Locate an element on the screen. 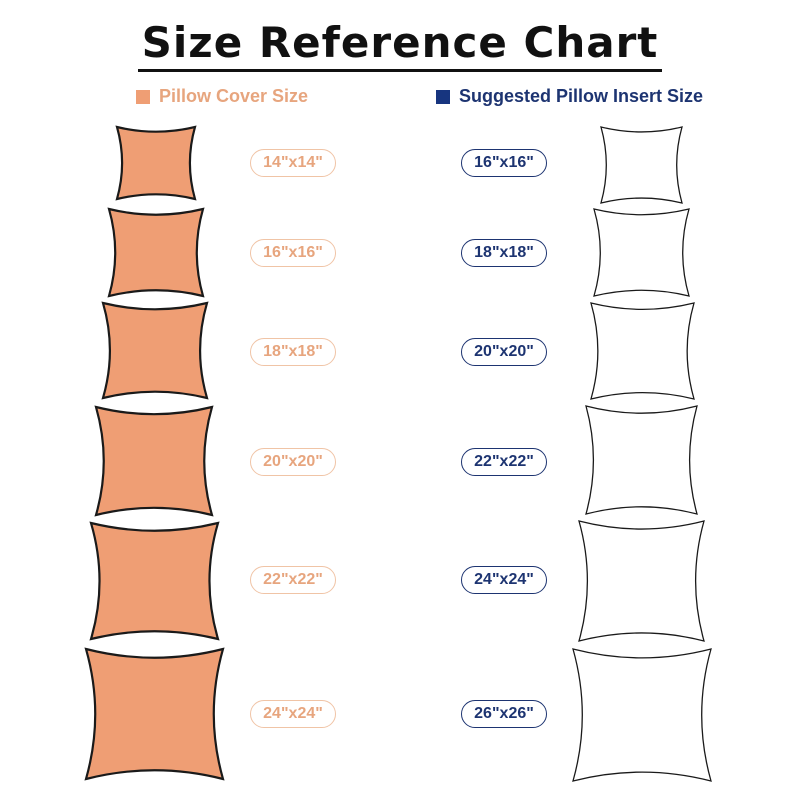  pillow-cover-4-shape is located at coordinates (154, 461).